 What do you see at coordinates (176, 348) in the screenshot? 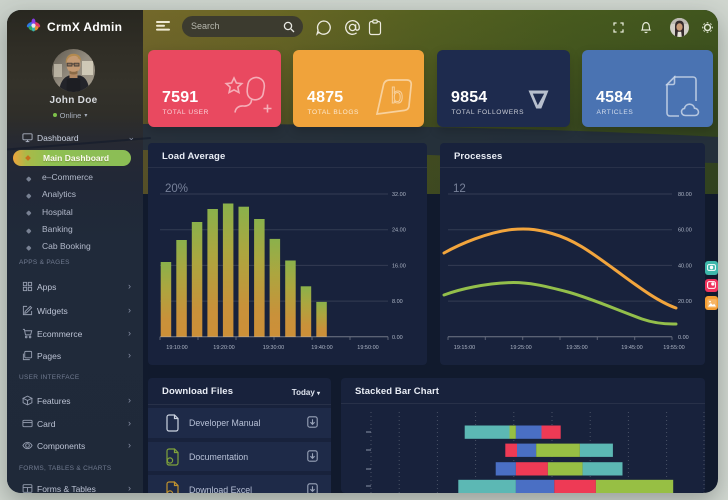
I see `svg-text: 19:10:00` at bounding box center [176, 348].